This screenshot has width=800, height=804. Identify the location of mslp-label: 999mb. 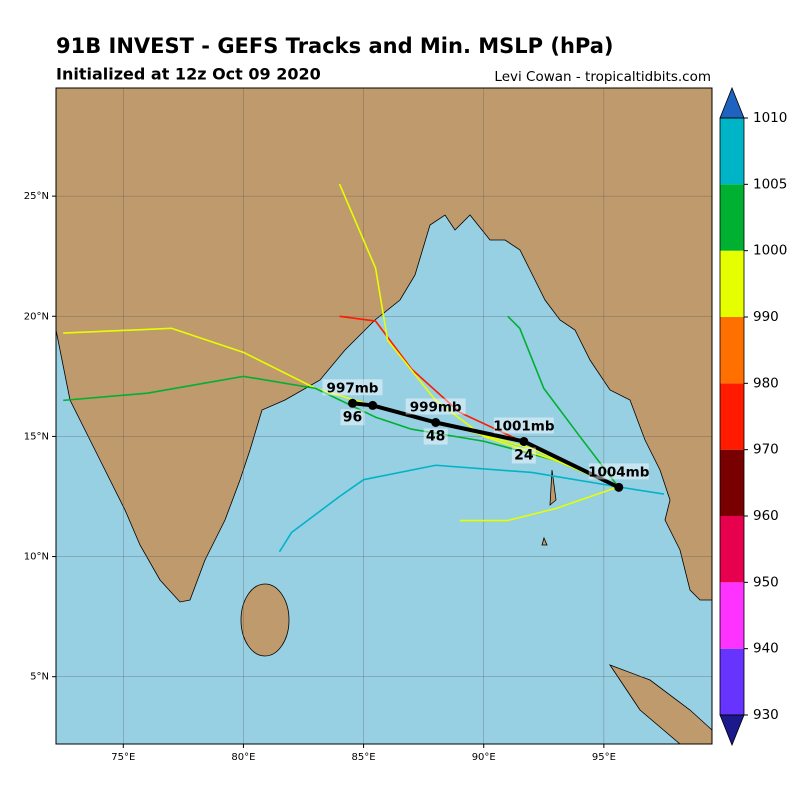
(436, 407).